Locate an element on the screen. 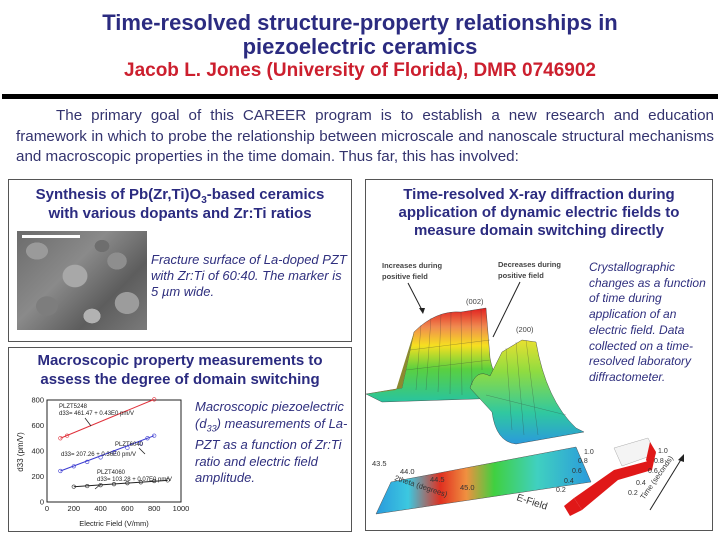  svg-text: (200) is located at coordinates (525, 329).